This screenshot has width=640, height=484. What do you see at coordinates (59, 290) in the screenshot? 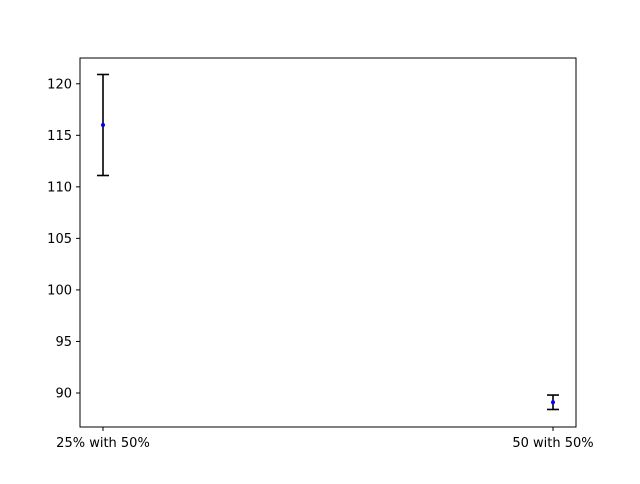
I see `y-tick-label: 100` at bounding box center [59, 290].